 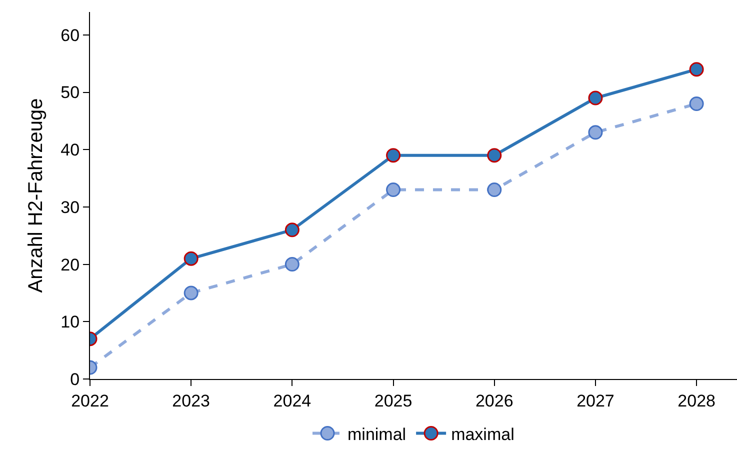 What do you see at coordinates (393, 400) in the screenshot?
I see `x-tick-label: 2025` at bounding box center [393, 400].